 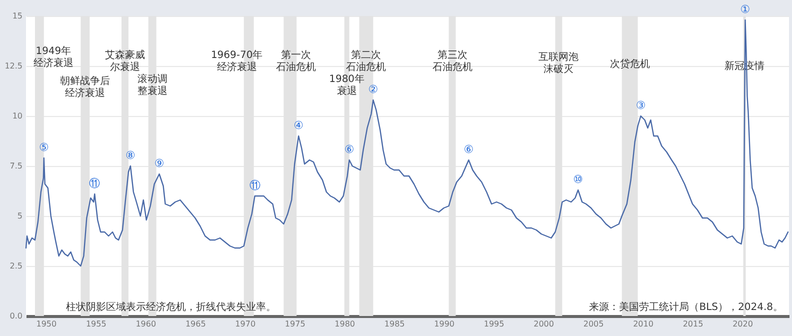 What do you see at coordinates (16, 166) in the screenshot?
I see `y-tick-label: 7.5` at bounding box center [16, 166].